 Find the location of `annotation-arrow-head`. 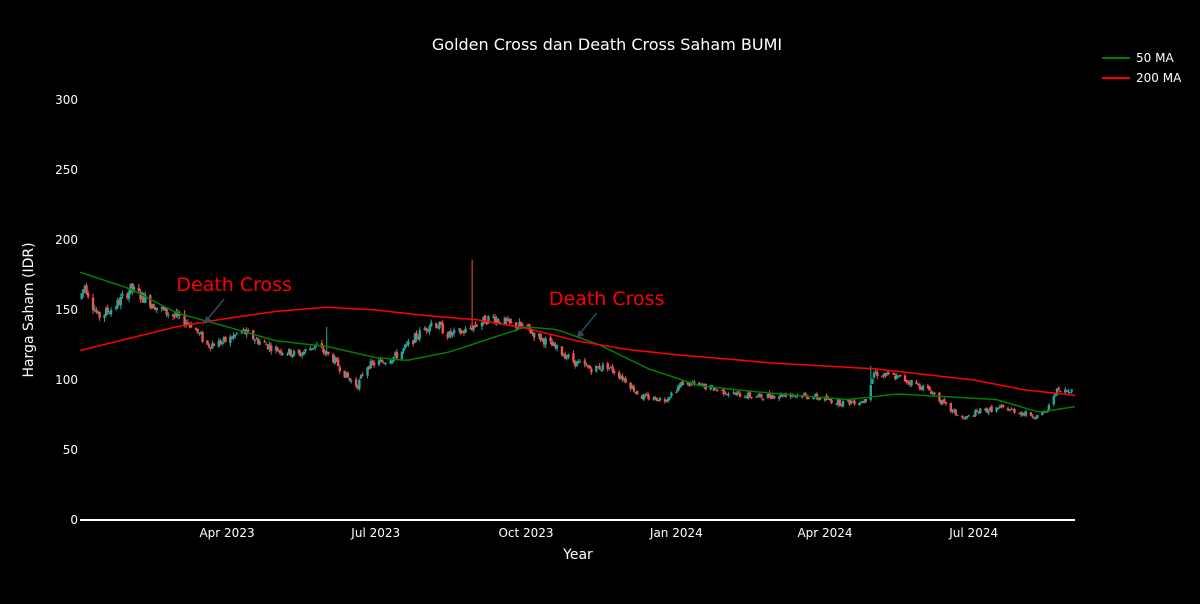

annotation-arrow-head is located at coordinates (580, 334).